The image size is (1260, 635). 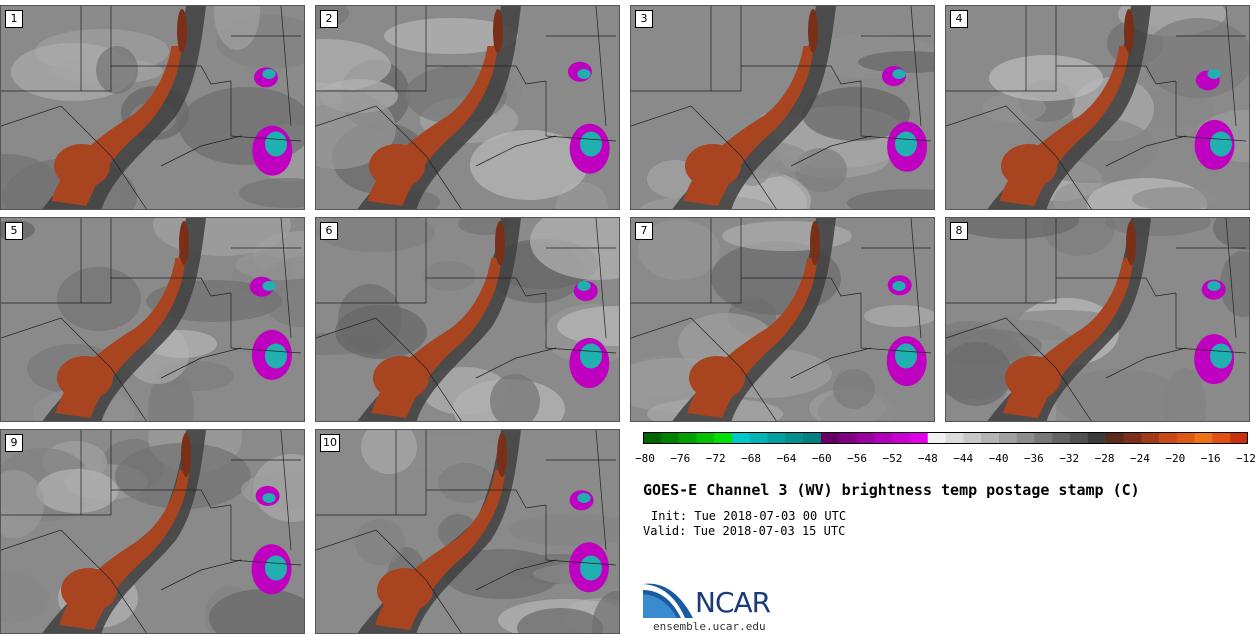 What do you see at coordinates (857, 458) in the screenshot?
I see `colorbar-tick-label: −56` at bounding box center [857, 458].